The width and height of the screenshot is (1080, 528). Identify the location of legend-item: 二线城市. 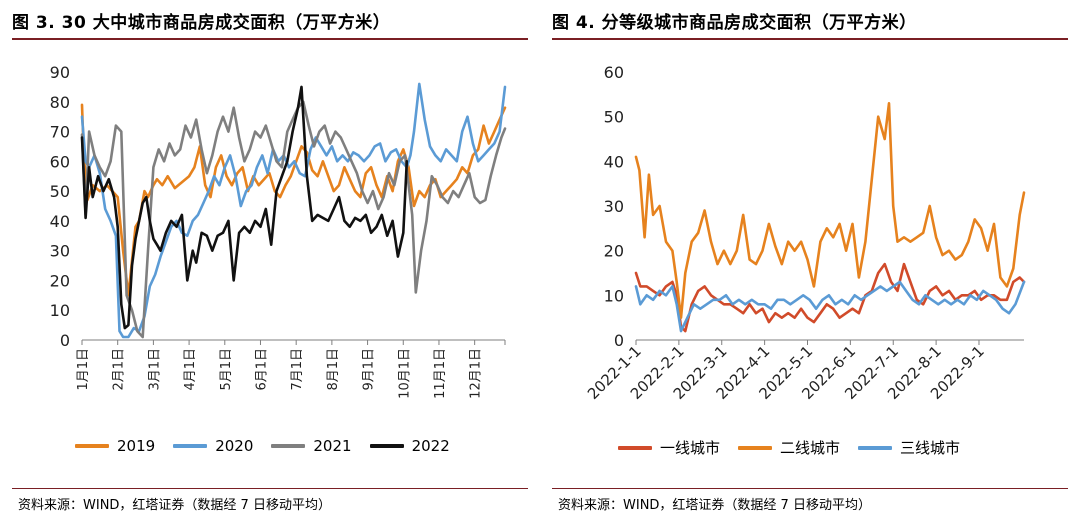
(789, 447).